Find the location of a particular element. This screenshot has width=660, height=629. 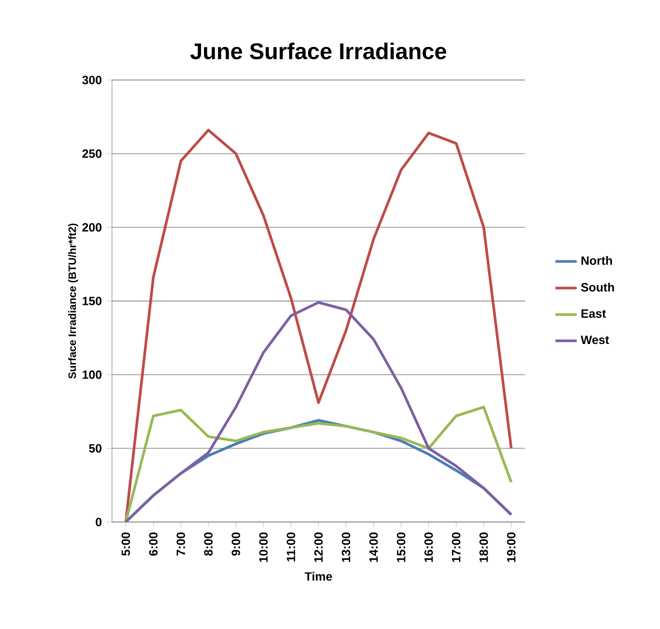

y-tick-label: 50 is located at coordinates (95, 448).